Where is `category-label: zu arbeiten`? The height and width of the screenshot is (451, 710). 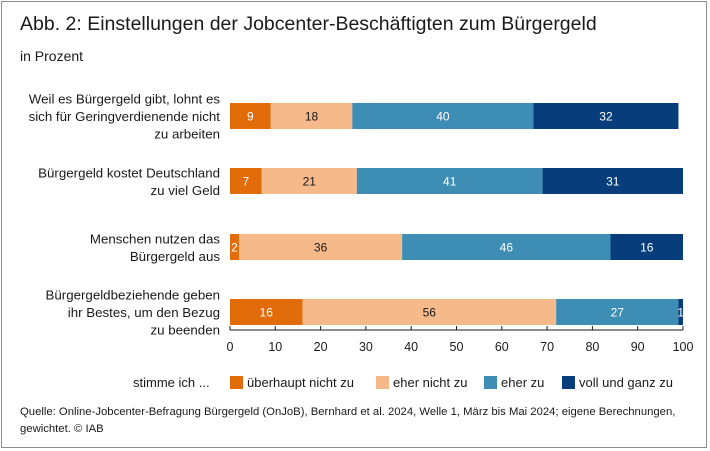
category-label: zu arbeiten is located at coordinates (187, 134).